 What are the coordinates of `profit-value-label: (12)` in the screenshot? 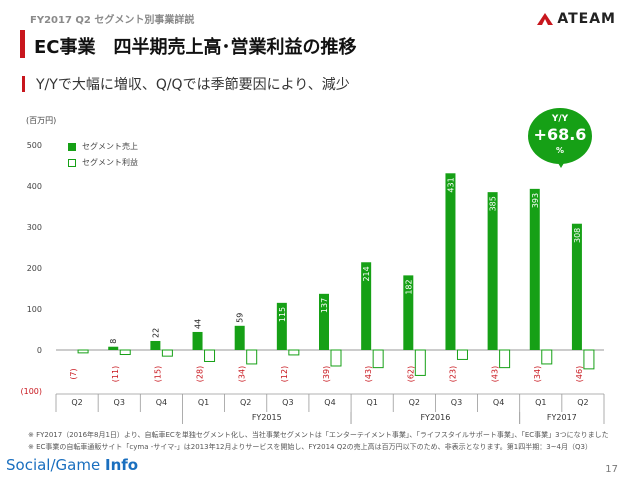 It's located at (284, 374).